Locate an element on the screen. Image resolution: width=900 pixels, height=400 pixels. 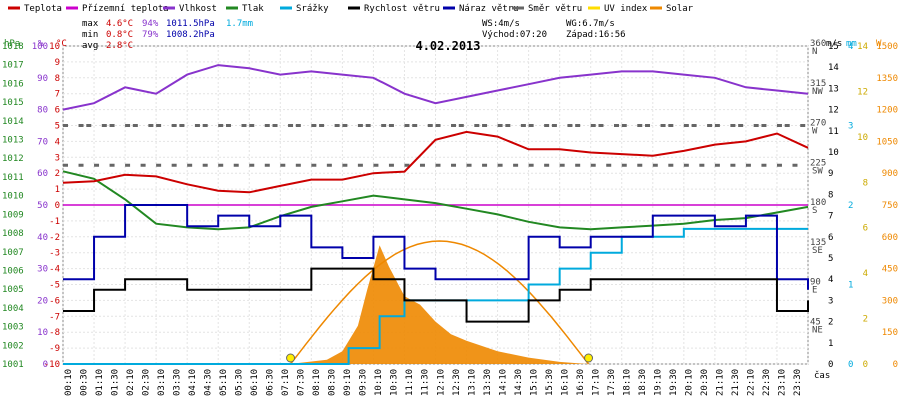
tick-label-time: 11:30 is located at coordinates (426, 382).